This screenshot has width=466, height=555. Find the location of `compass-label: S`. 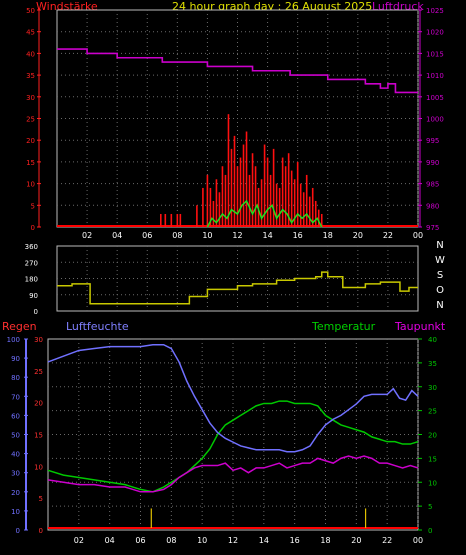

compass-label: S is located at coordinates (440, 275).